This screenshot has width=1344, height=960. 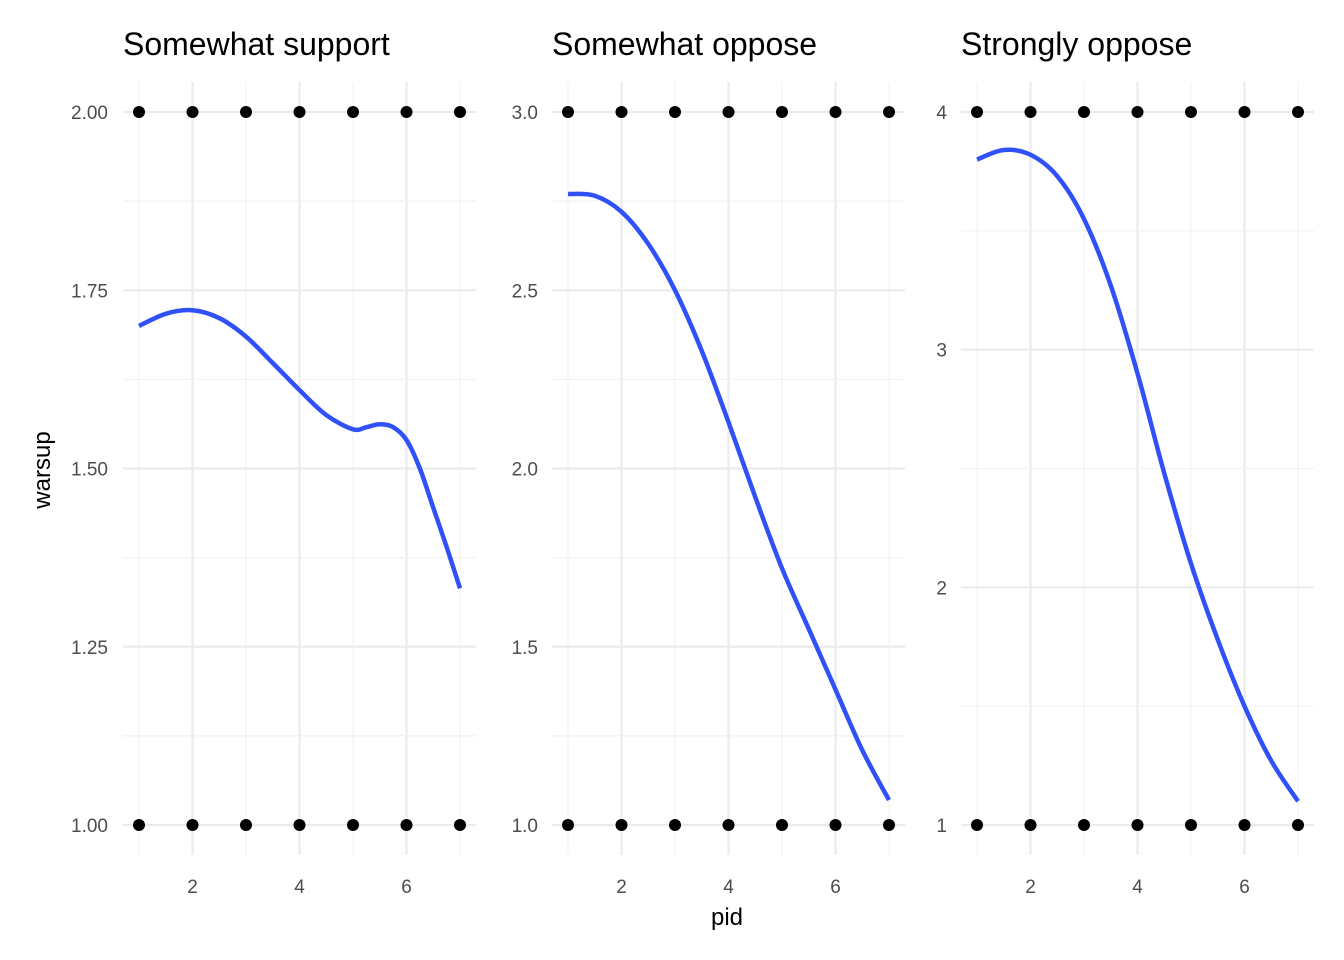 What do you see at coordinates (300, 448) in the screenshot?
I see `smooth-line` at bounding box center [300, 448].